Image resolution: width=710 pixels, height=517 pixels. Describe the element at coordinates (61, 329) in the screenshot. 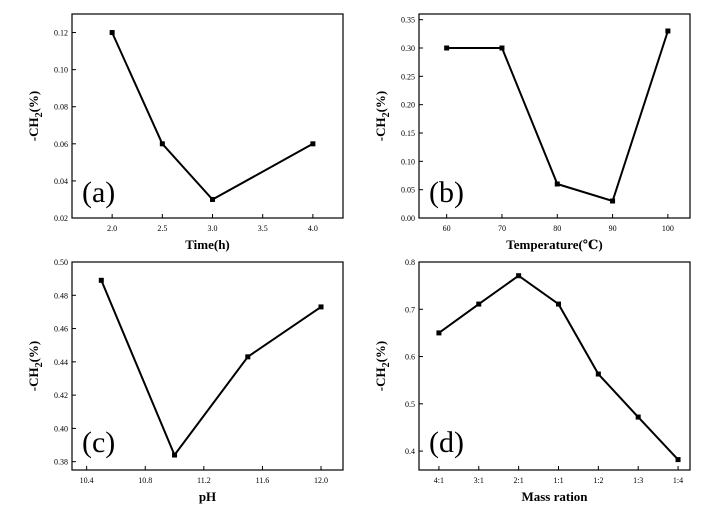

I see `y-tick-label: 0.46` at that location.